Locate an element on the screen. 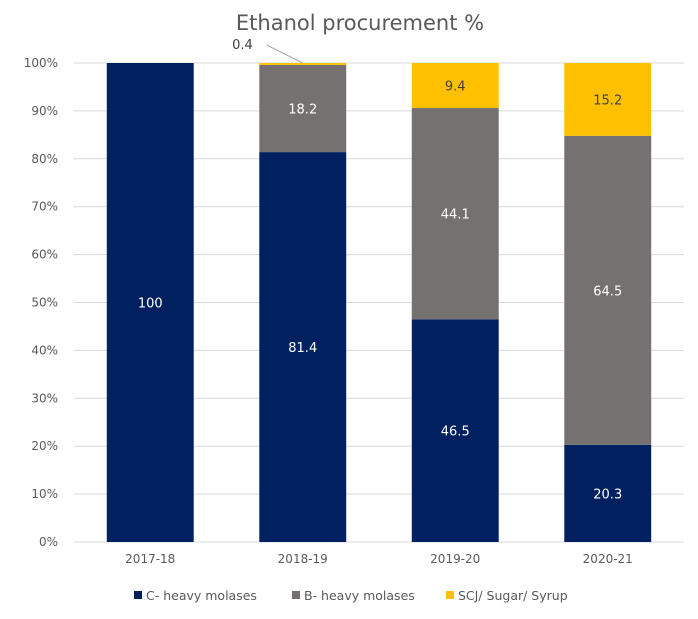 This screenshot has height=619, width=698. data-label: 18.2 is located at coordinates (302, 110).